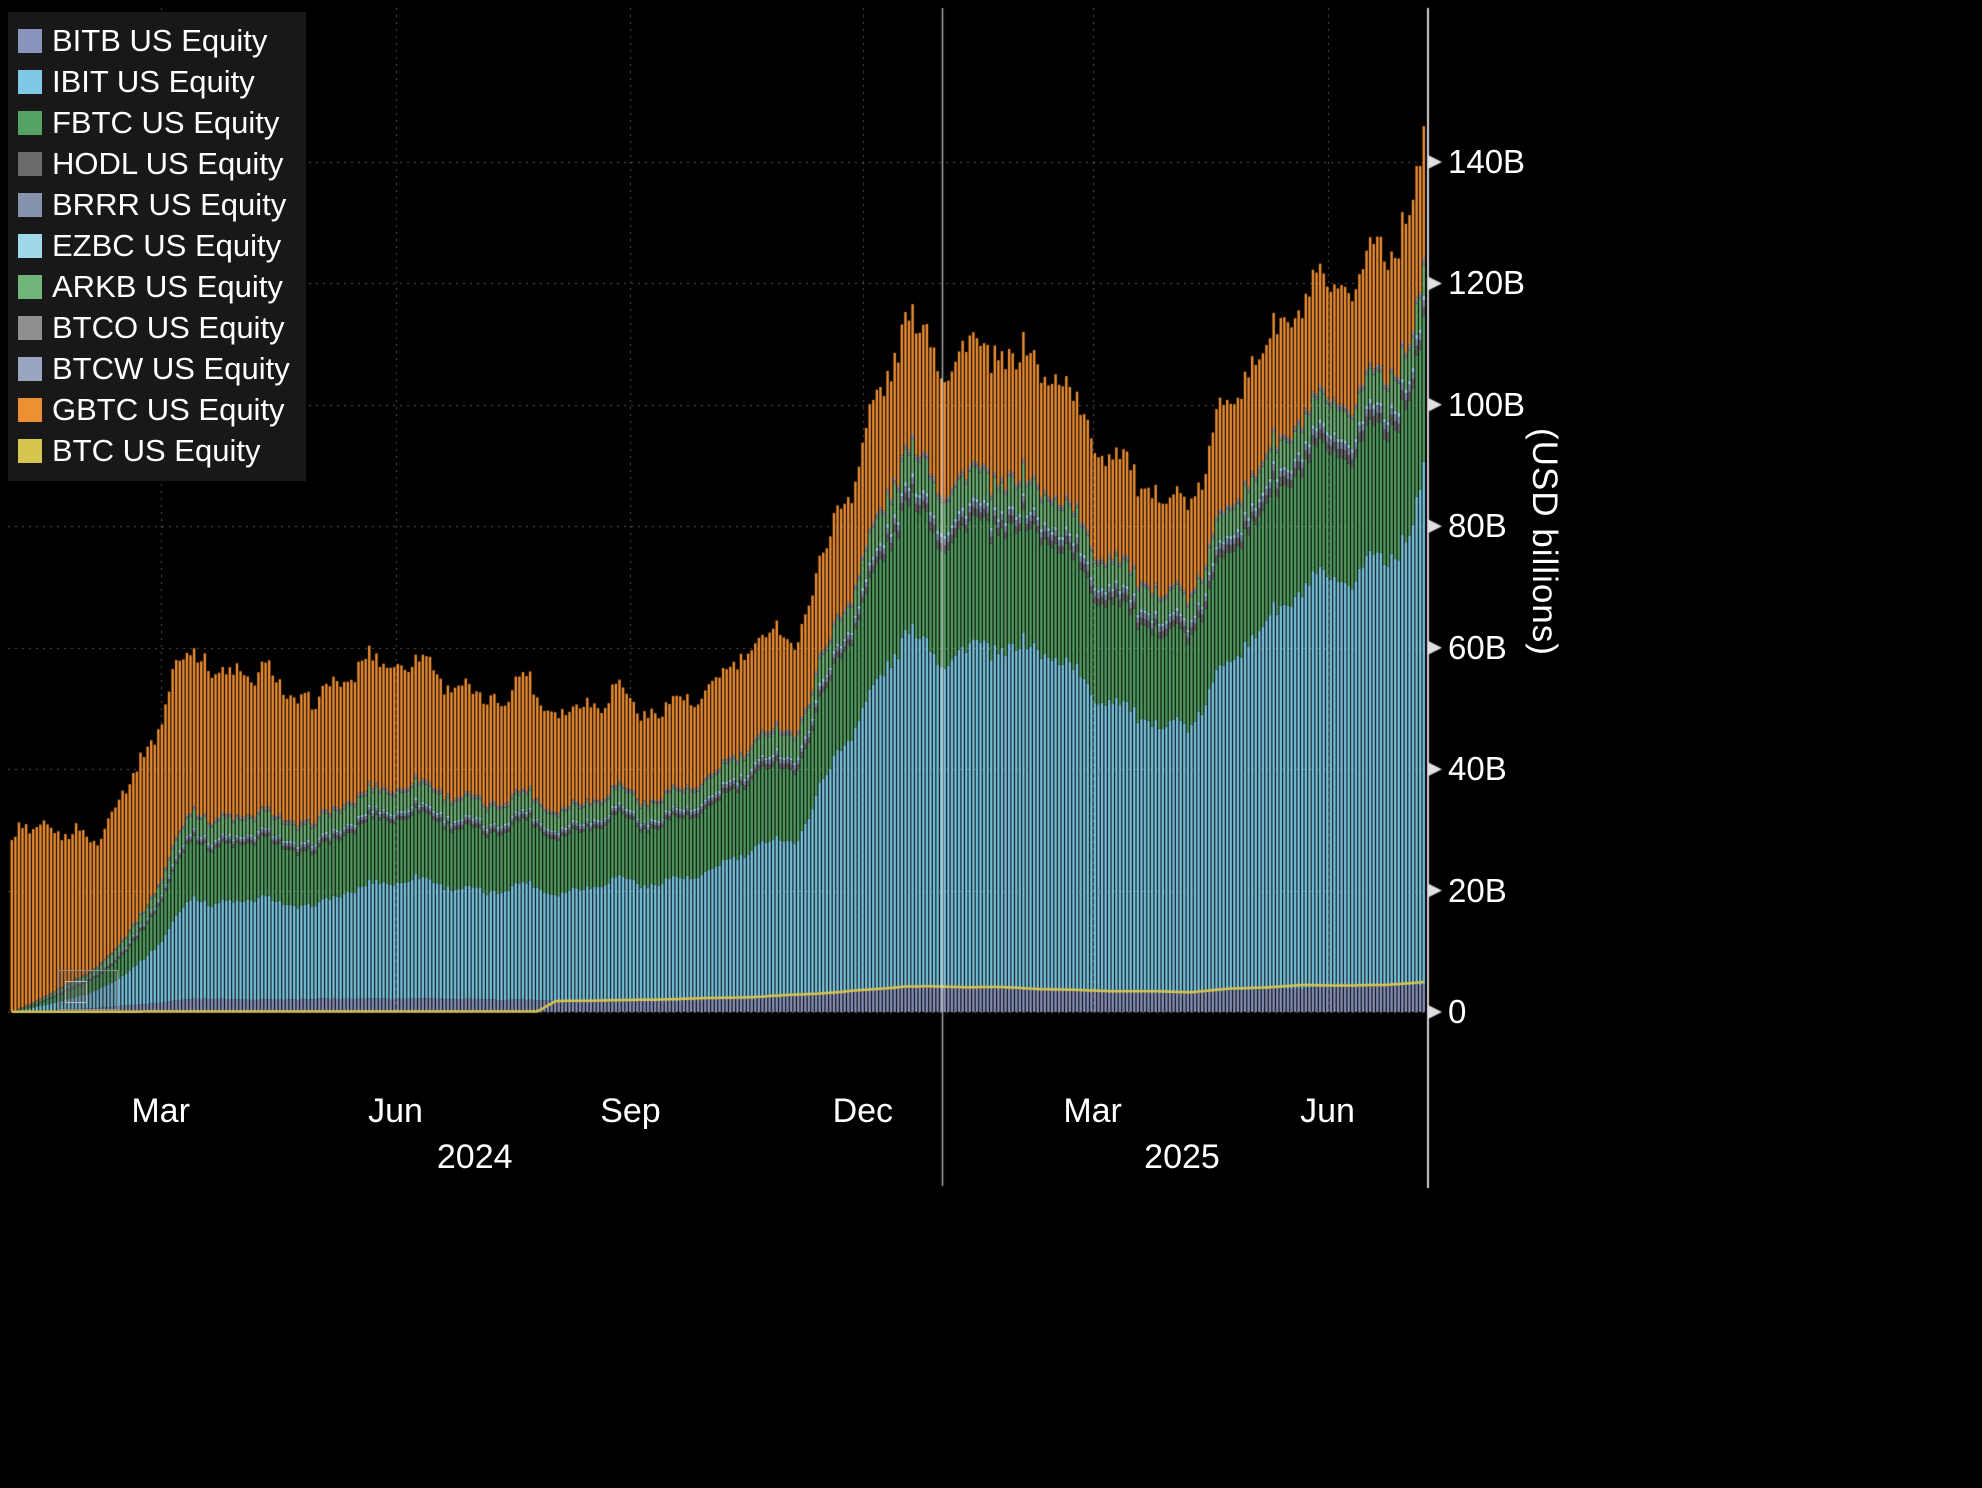 This screenshot has width=1982, height=1488. I want to click on x-axis-year-label: 2025, so click(1182, 1157).